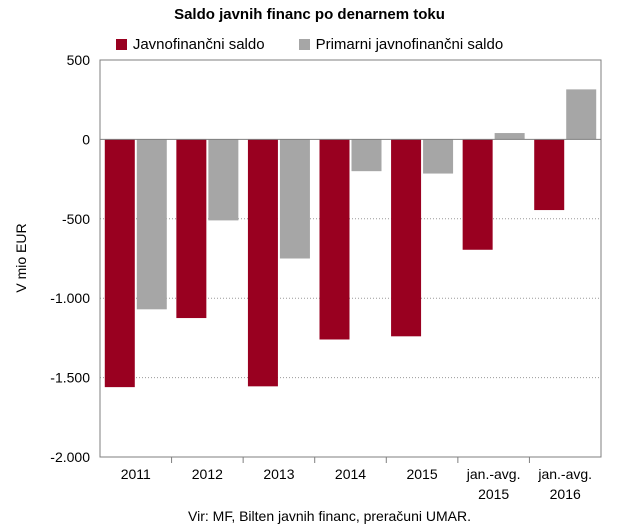  Describe the element at coordinates (565, 494) in the screenshot. I see `x-tick-label: 2016` at that location.